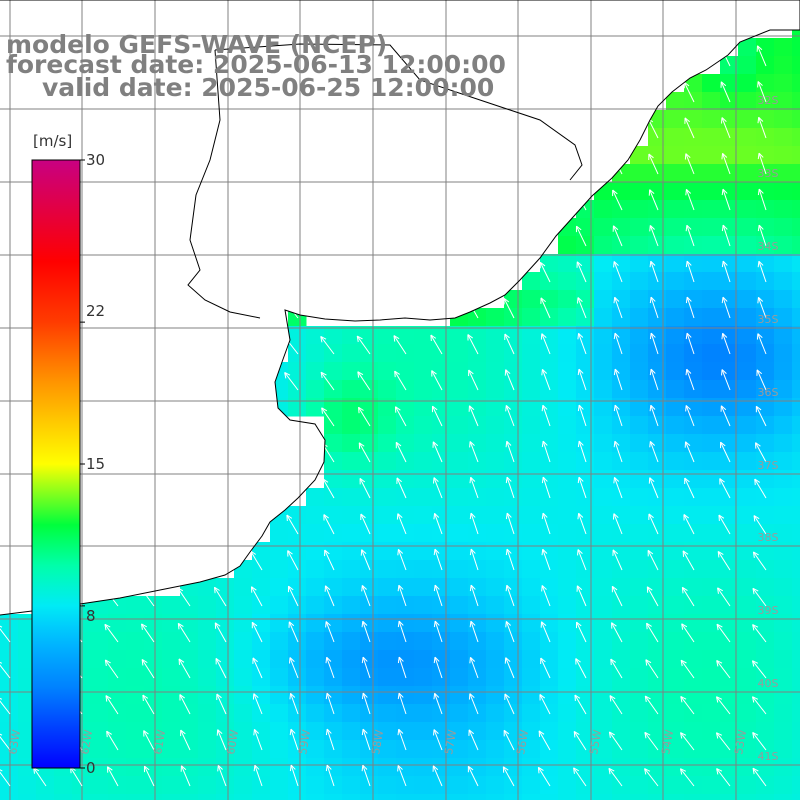  What do you see at coordinates (768, 537) in the screenshot?
I see `lat-label: 38S` at bounding box center [768, 537].